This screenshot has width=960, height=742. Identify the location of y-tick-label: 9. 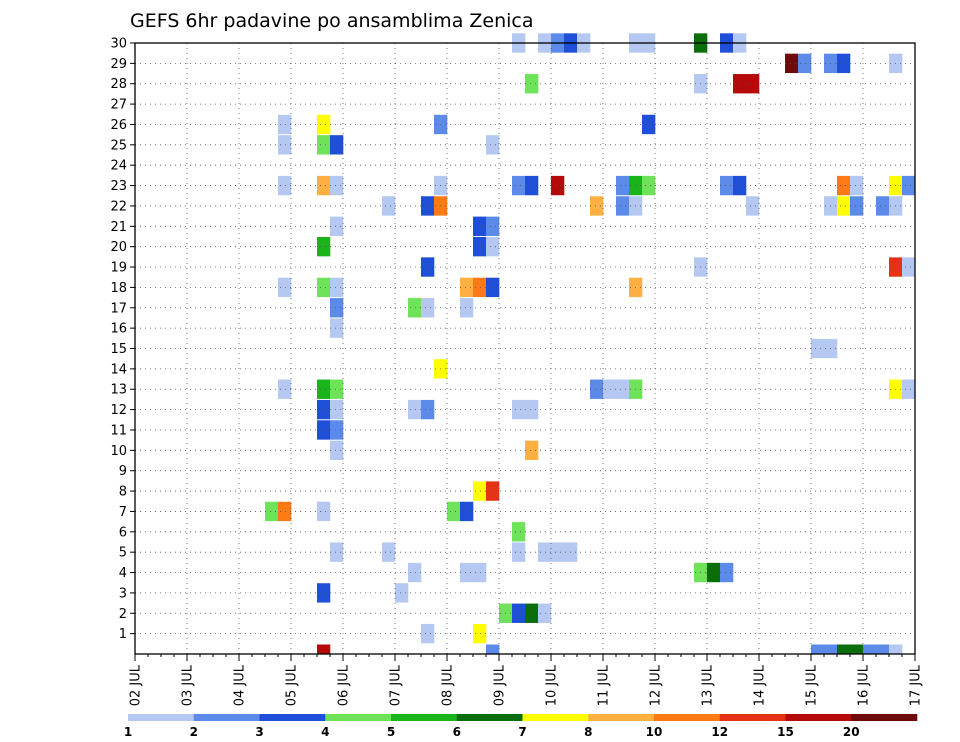
(123, 471).